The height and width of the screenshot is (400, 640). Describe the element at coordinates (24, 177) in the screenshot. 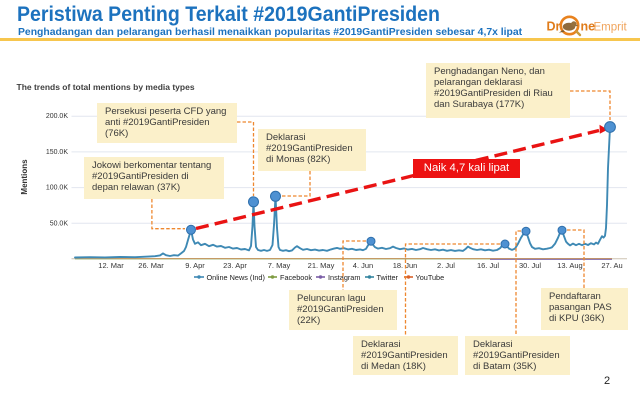

I see `svg-text: Mentions` at that location.